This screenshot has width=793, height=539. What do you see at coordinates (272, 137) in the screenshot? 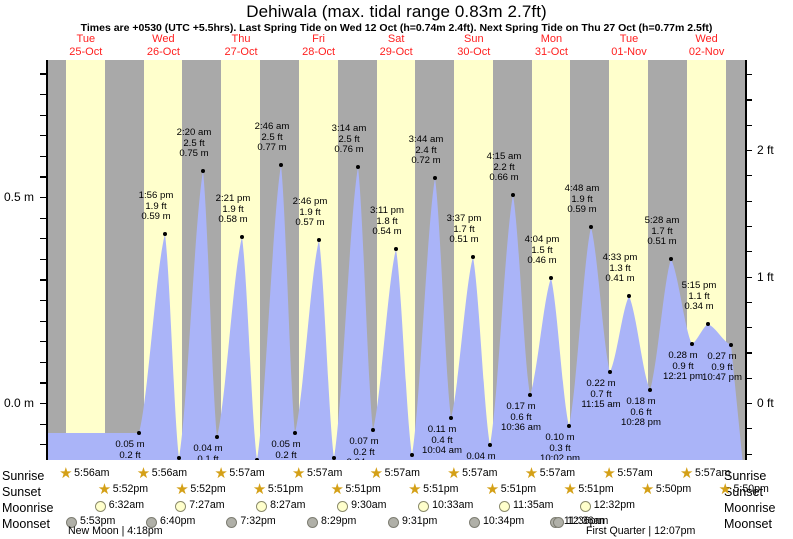
I see `tide-label-h4: 2:46 am 2.5 ft 0.77 m` at bounding box center [272, 137].